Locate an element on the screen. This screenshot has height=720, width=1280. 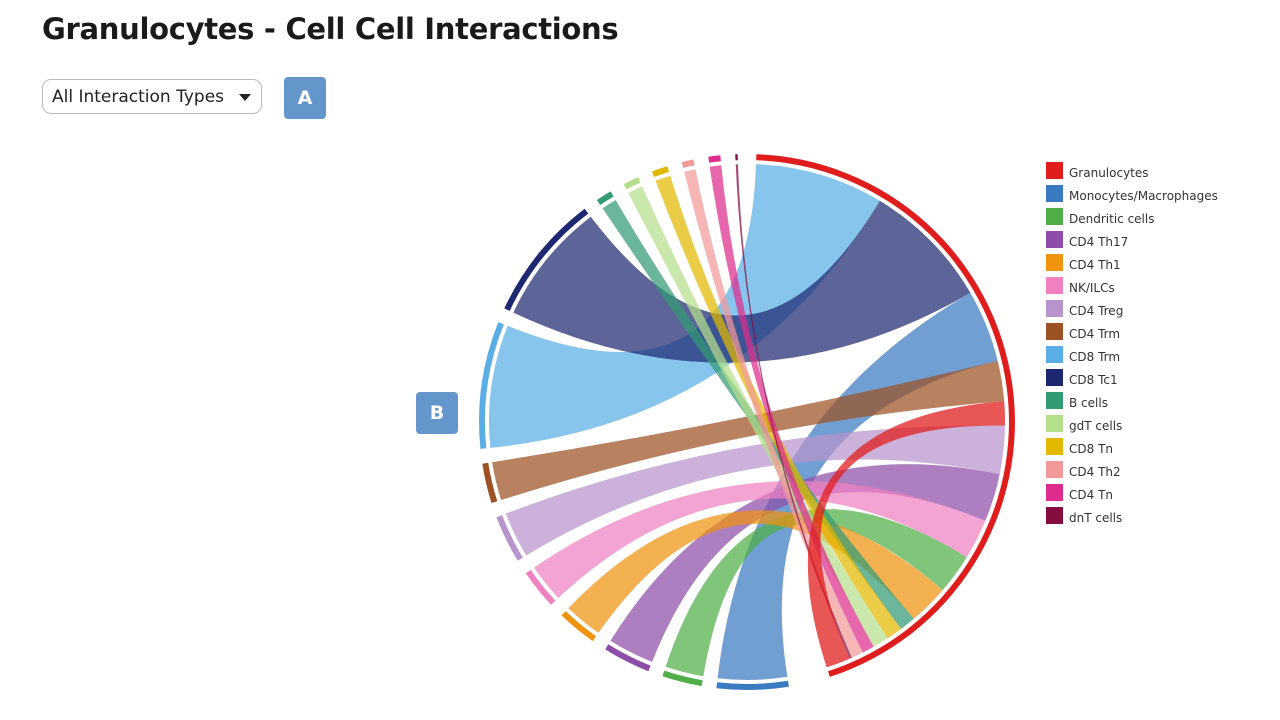
legend-label: CD8 Tc1 is located at coordinates (1093, 380).